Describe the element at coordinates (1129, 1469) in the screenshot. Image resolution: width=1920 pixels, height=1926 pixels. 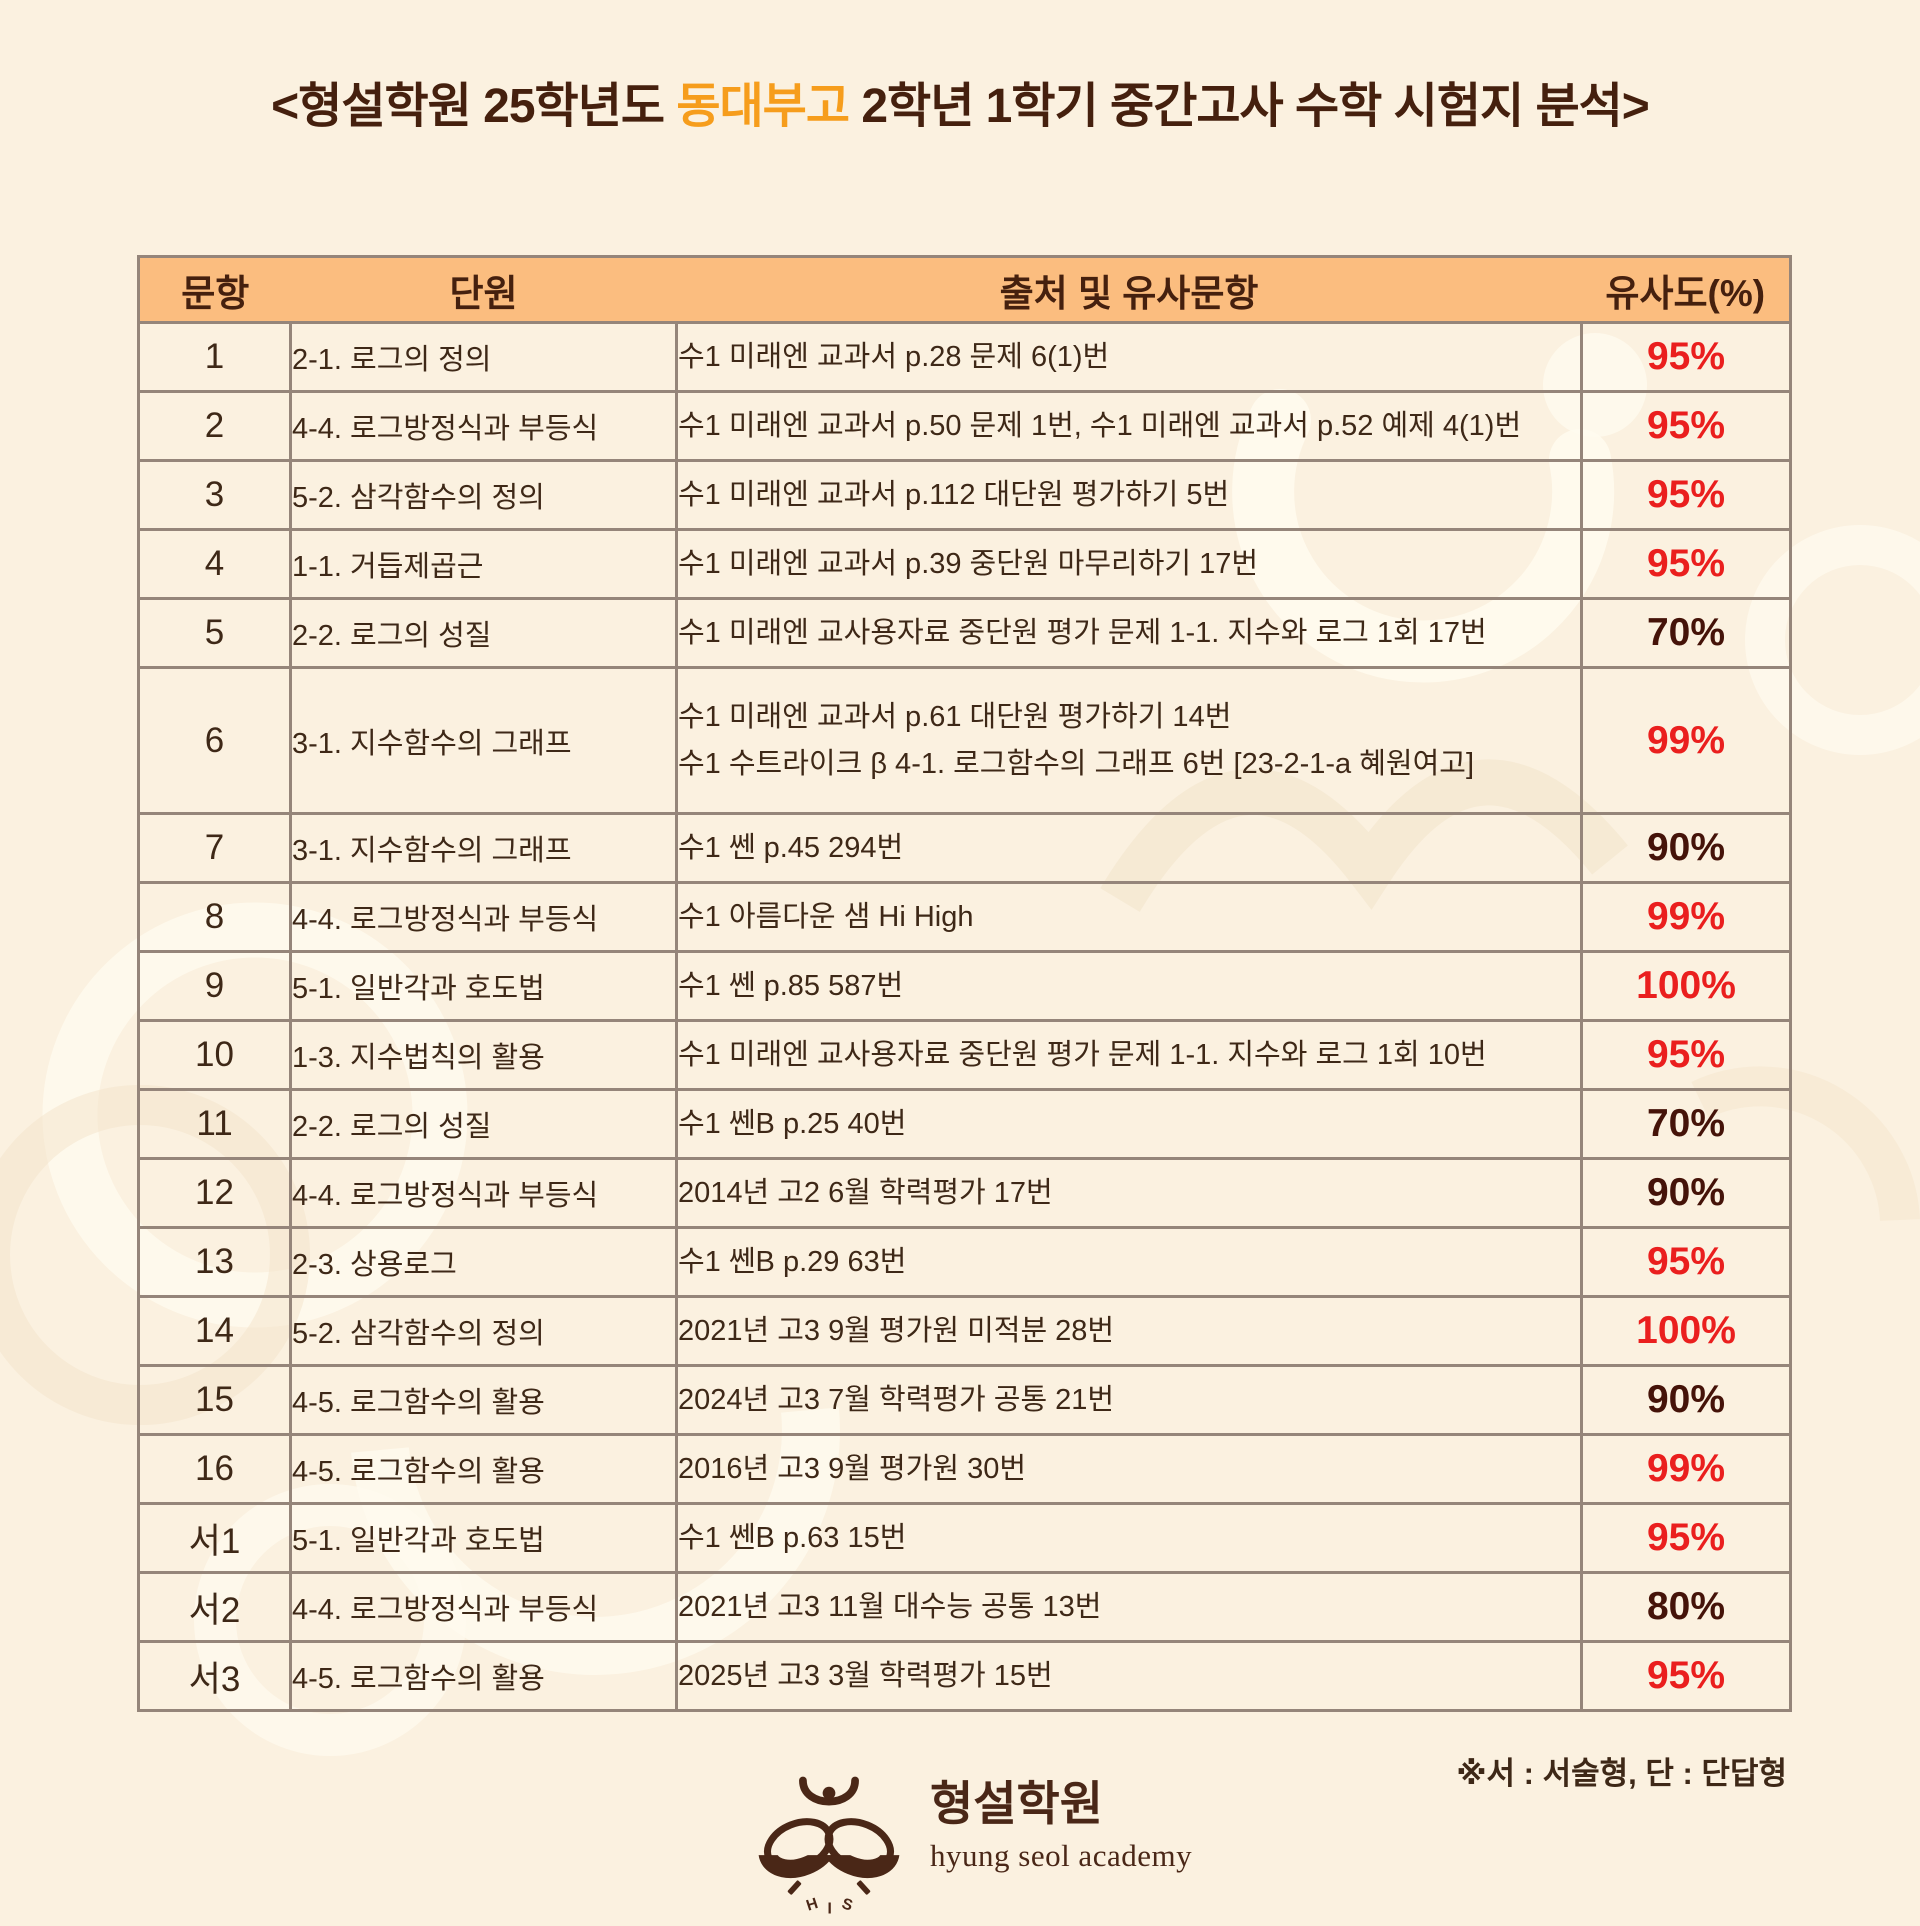
I see `cell-source: 2016년 고3 9월 평가원 30번` at that location.